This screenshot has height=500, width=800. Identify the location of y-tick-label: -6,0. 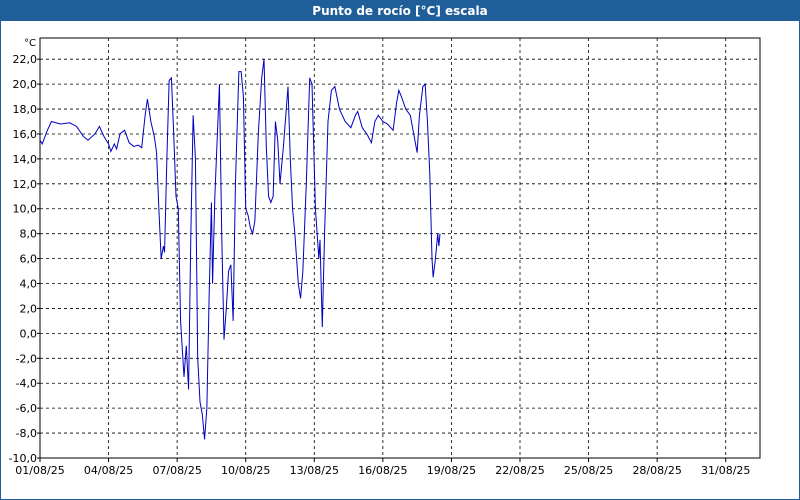
(26, 408).